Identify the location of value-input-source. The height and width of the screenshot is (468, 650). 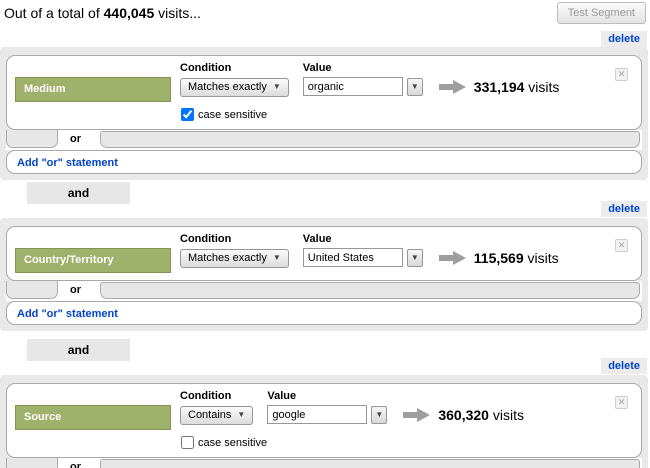
(317, 414).